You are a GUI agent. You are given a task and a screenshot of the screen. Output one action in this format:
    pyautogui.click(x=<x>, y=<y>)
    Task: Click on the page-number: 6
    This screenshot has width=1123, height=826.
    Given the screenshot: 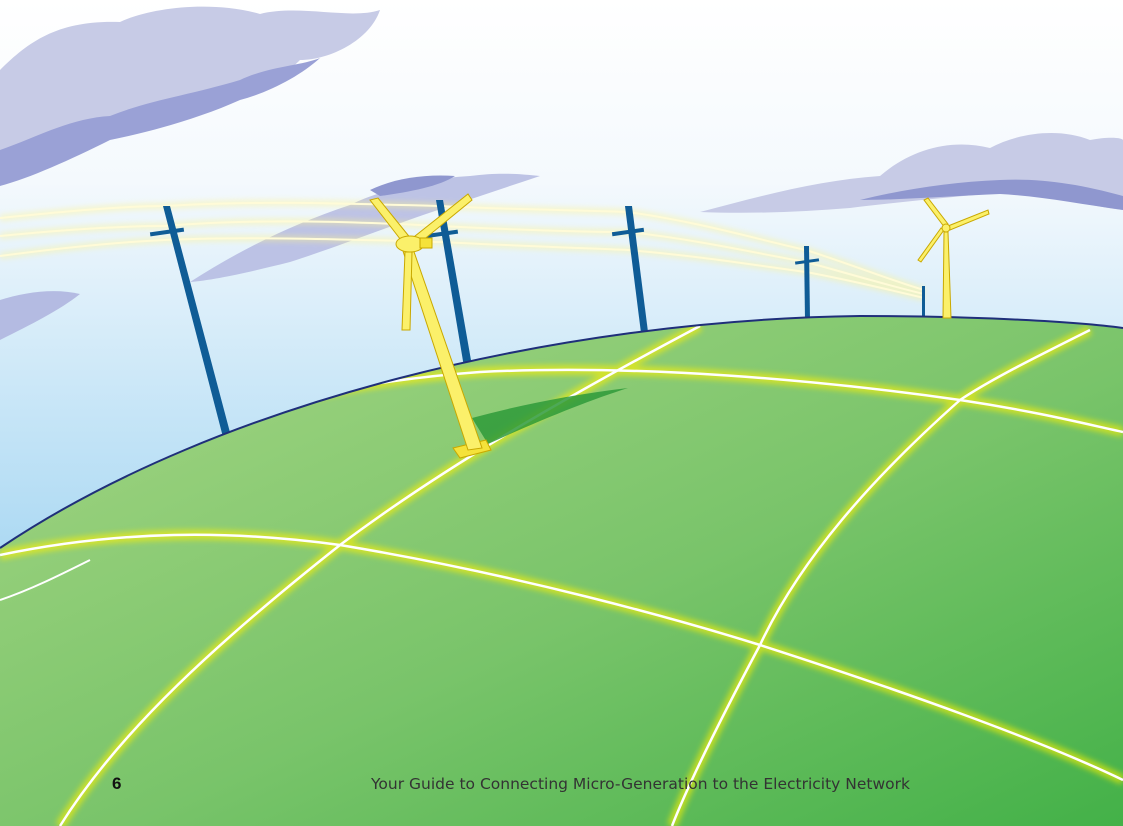 What is the action you would take?
    pyautogui.click(x=117, y=783)
    